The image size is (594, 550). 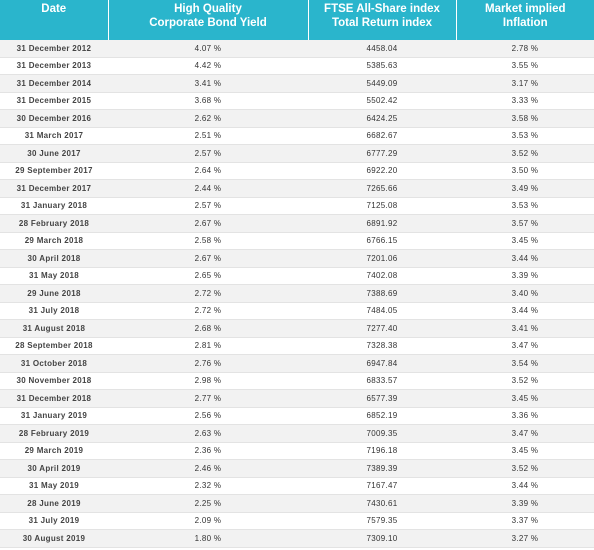 I want to click on table-row: 29 March 2019 2.36 % 7196.18 3.45 %, so click(x=297, y=451).